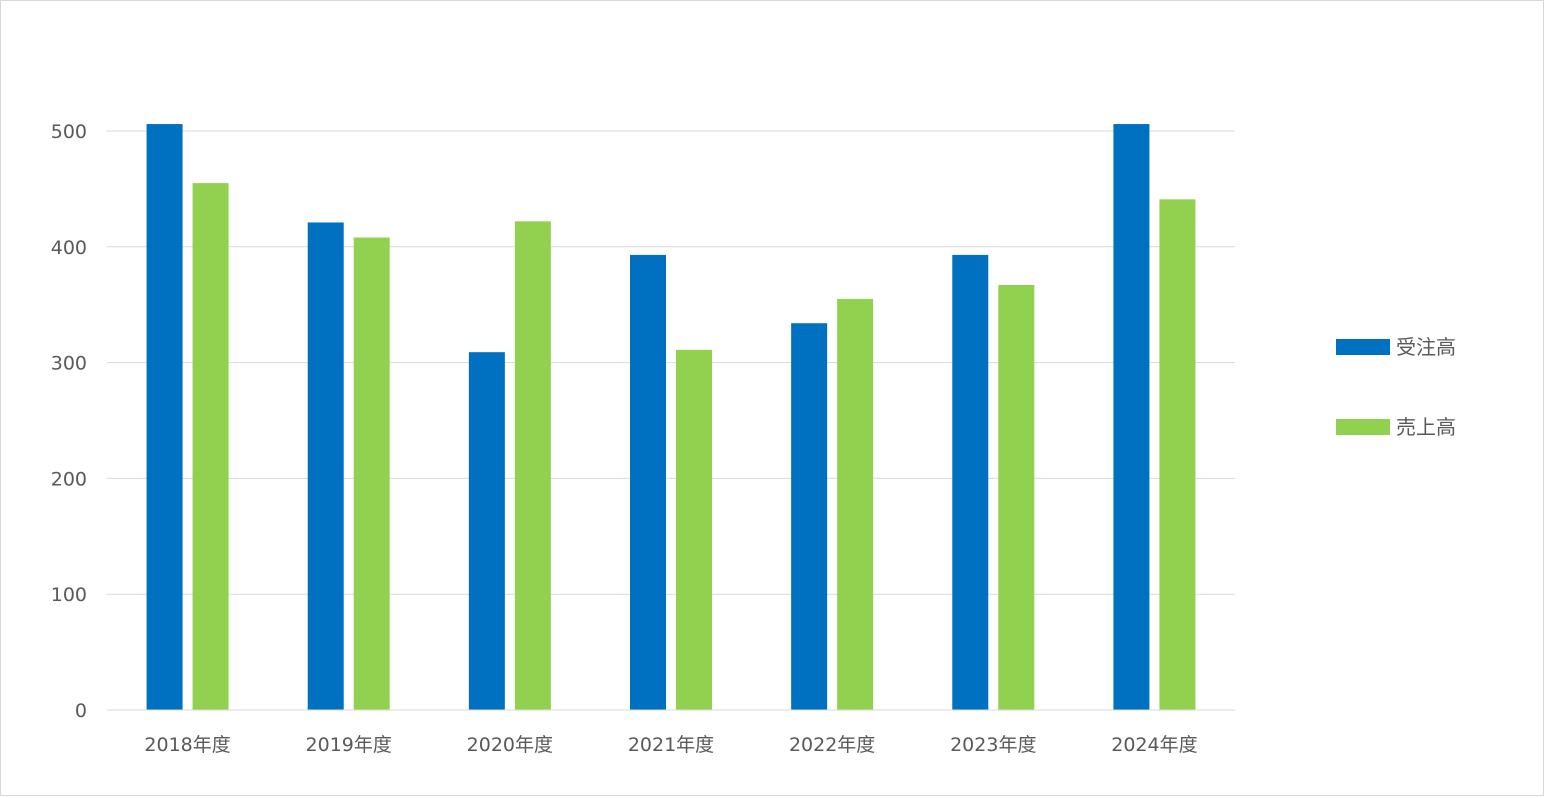 The width and height of the screenshot is (1546, 798). I want to click on y-tick-label: 400, so click(69, 248).